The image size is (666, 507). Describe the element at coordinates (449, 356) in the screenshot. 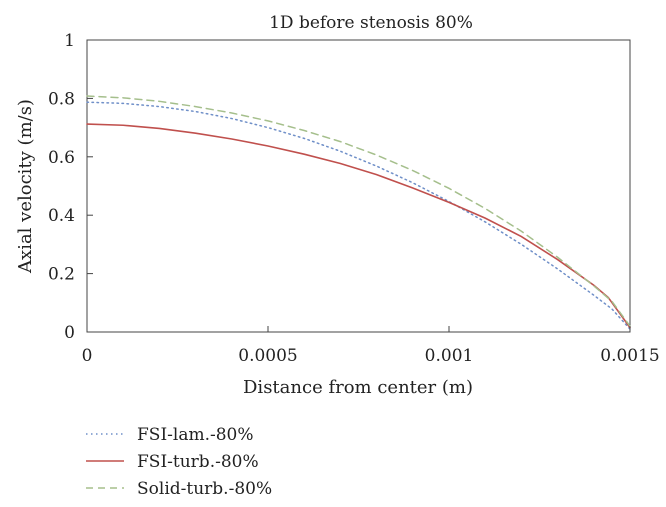

I see `x-tick-label: 0.001` at that location.